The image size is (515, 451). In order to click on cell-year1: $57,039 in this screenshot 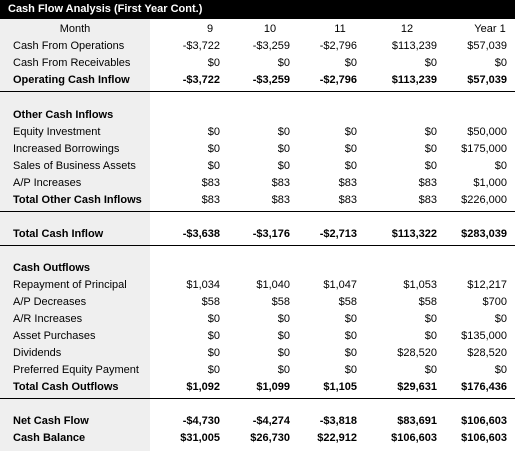, I will do `click(487, 46)`.